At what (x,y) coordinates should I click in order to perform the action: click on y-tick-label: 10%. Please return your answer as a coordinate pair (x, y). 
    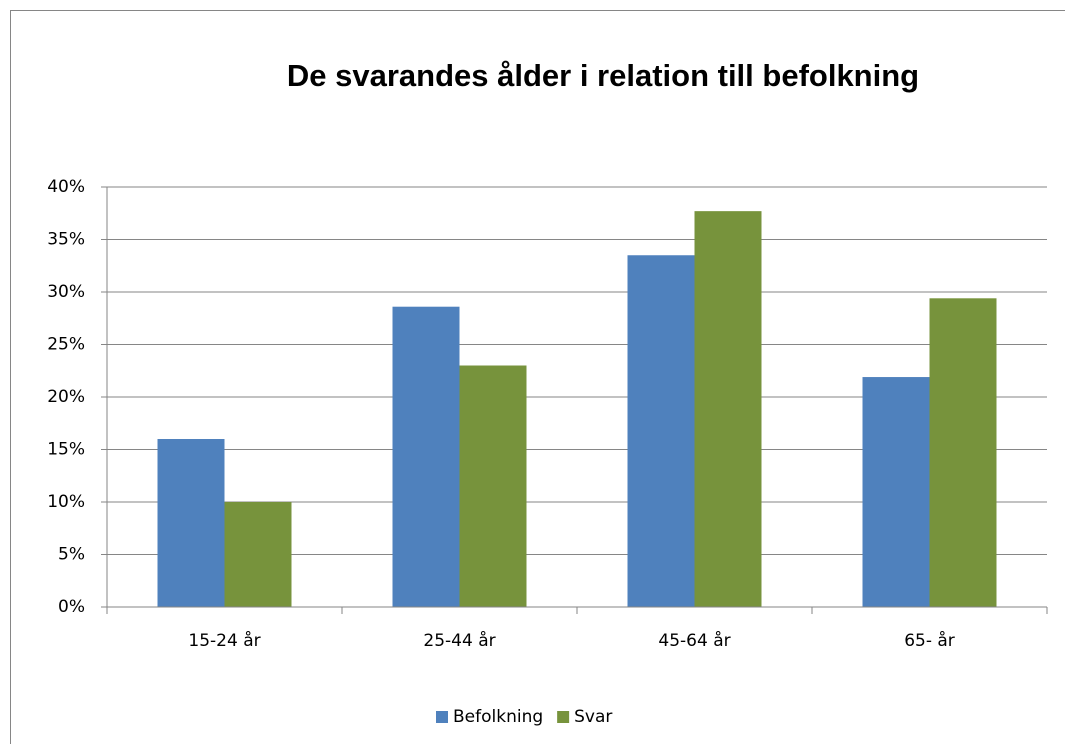
    Looking at the image, I should click on (66, 502).